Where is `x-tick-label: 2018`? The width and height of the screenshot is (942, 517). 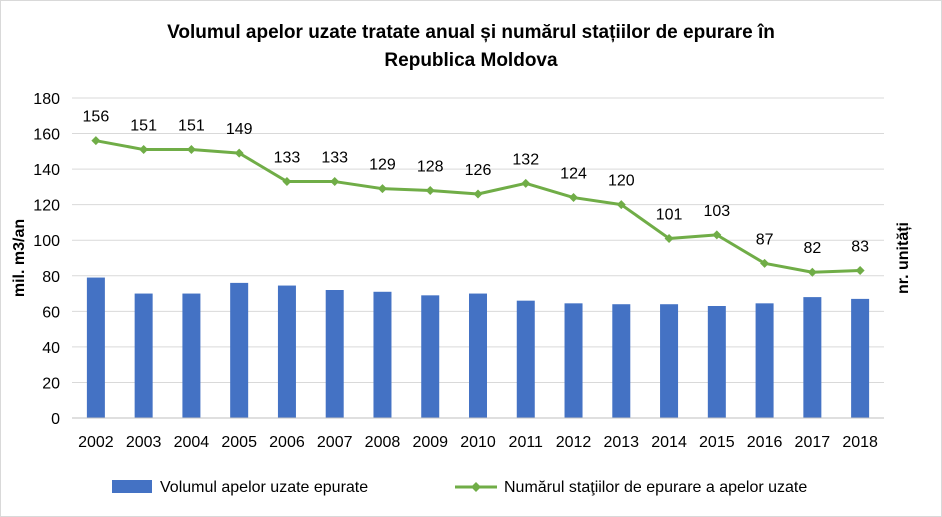
x-tick-label: 2018 is located at coordinates (860, 442).